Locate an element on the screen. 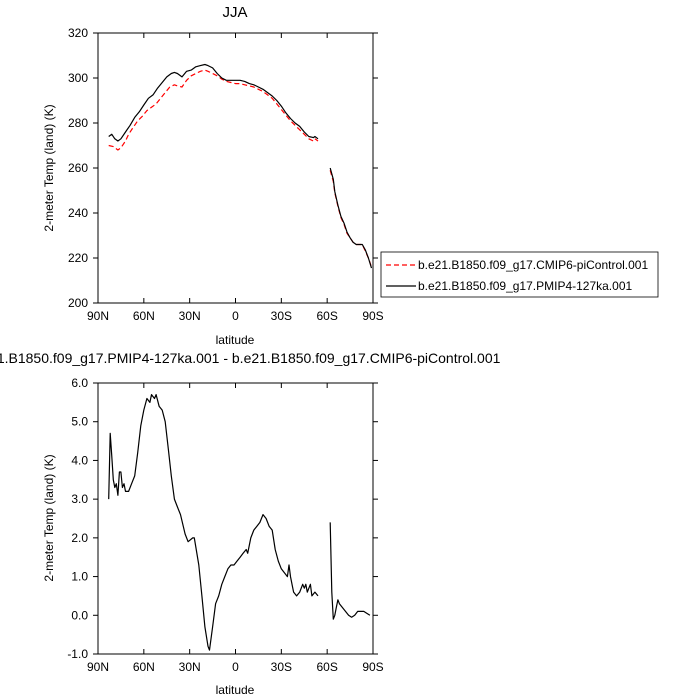  series-lines-top is located at coordinates (240, 166).